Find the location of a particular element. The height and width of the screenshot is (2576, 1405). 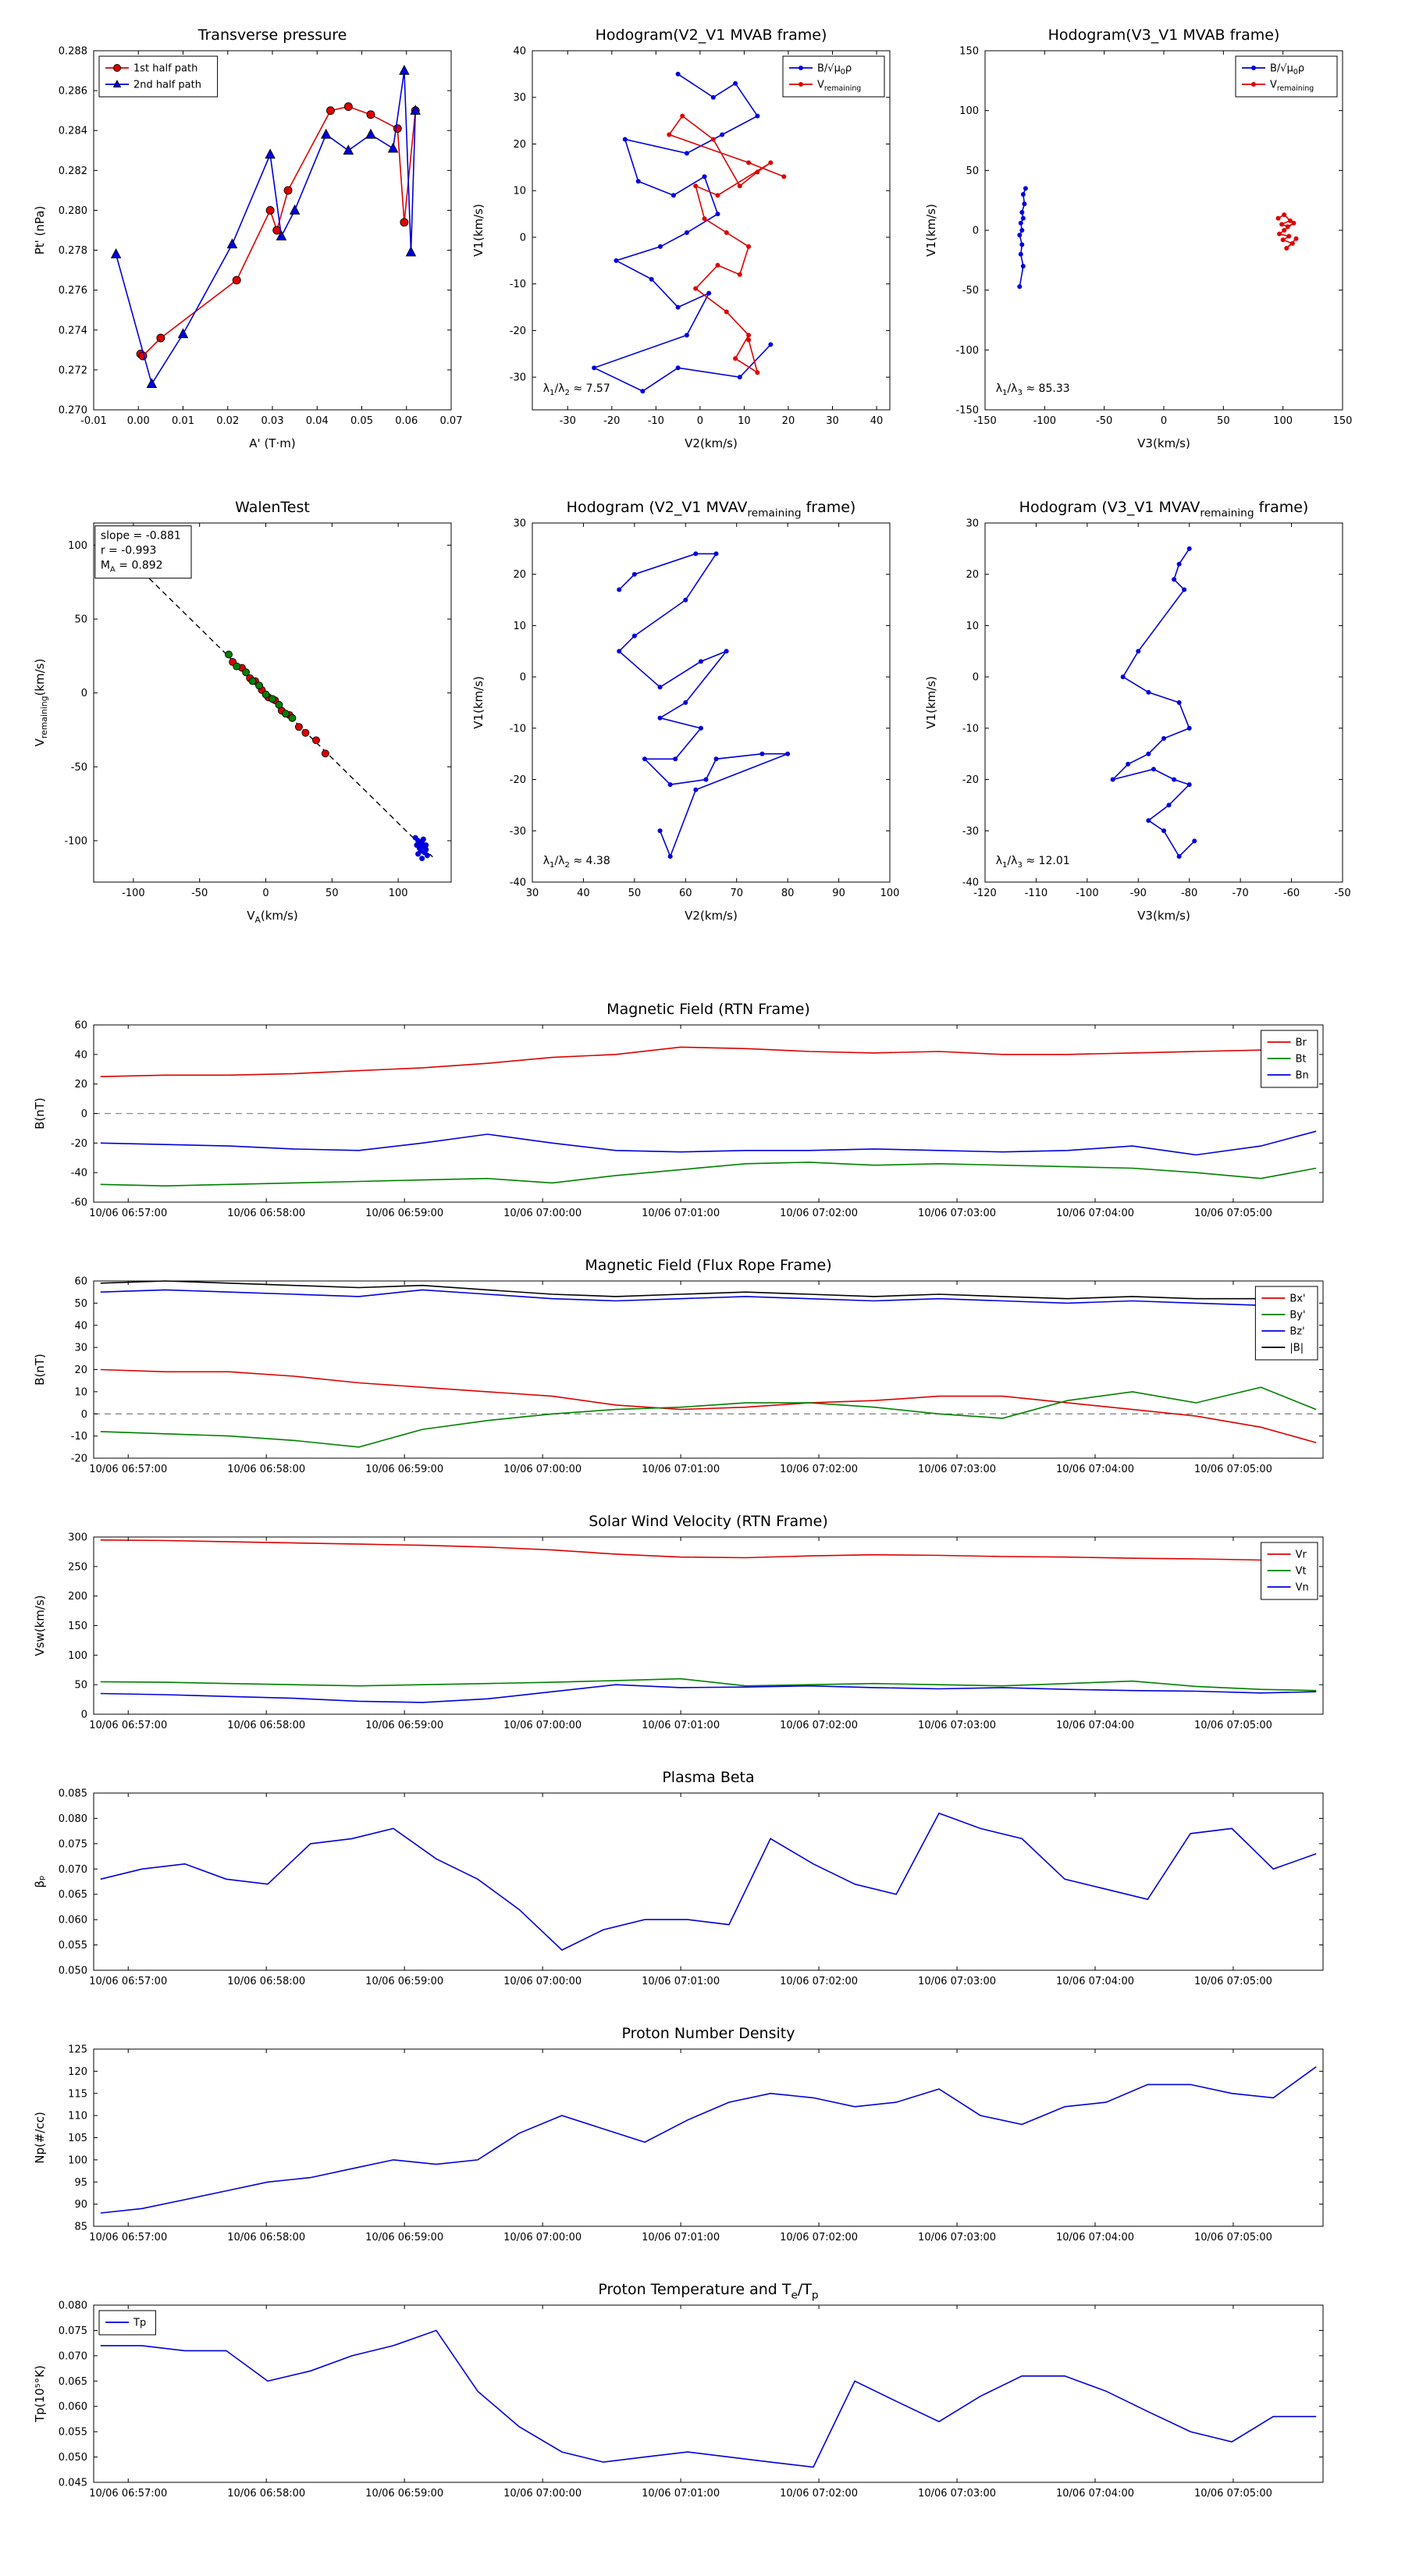

y-axis-label: B(nT) is located at coordinates (40, 1370).